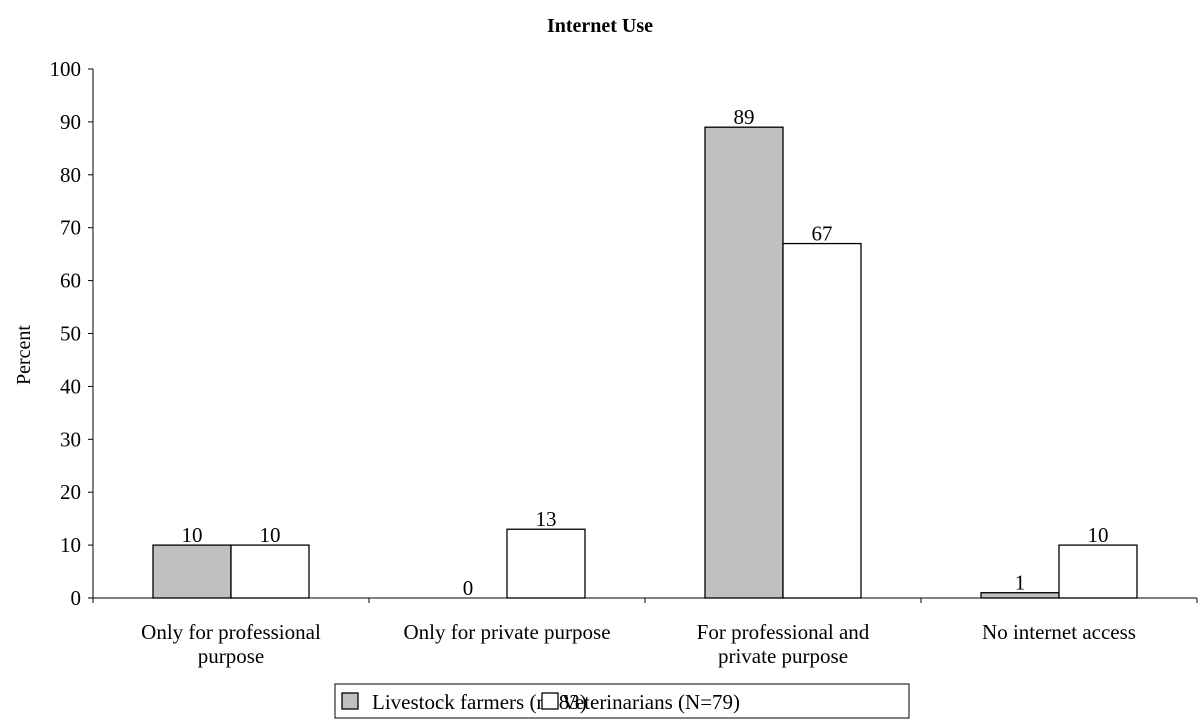 The image size is (1200, 720). I want to click on x-tick-label: Only for private purpose, so click(506, 632).